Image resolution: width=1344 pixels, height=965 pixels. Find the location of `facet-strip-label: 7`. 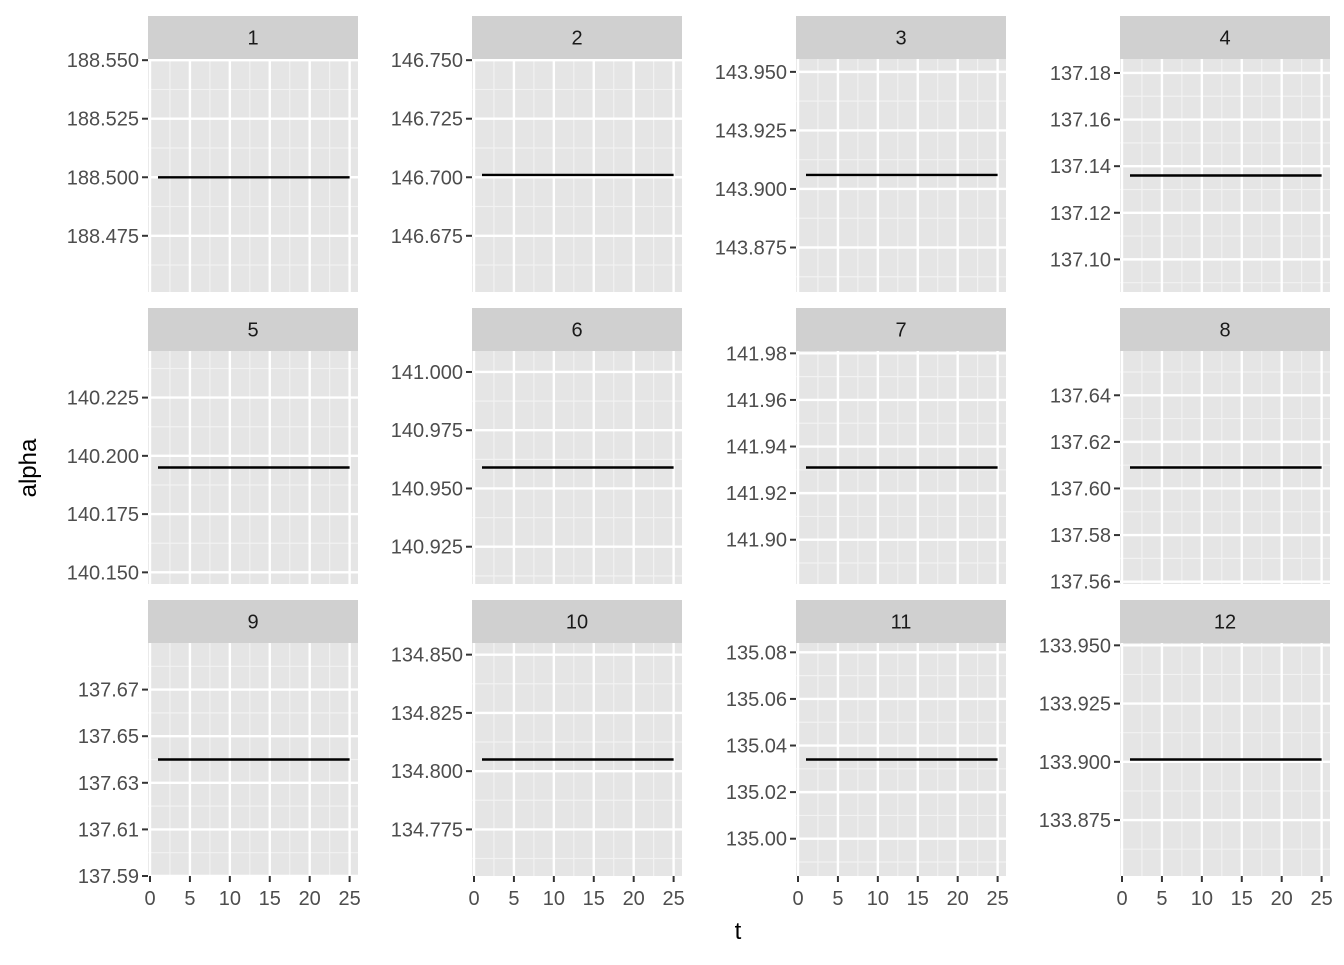

facet-strip-label: 7 is located at coordinates (900, 331).